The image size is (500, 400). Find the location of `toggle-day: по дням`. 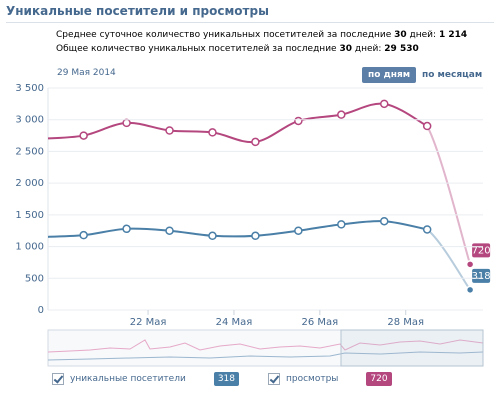

toggle-day: по дням is located at coordinates (389, 75).